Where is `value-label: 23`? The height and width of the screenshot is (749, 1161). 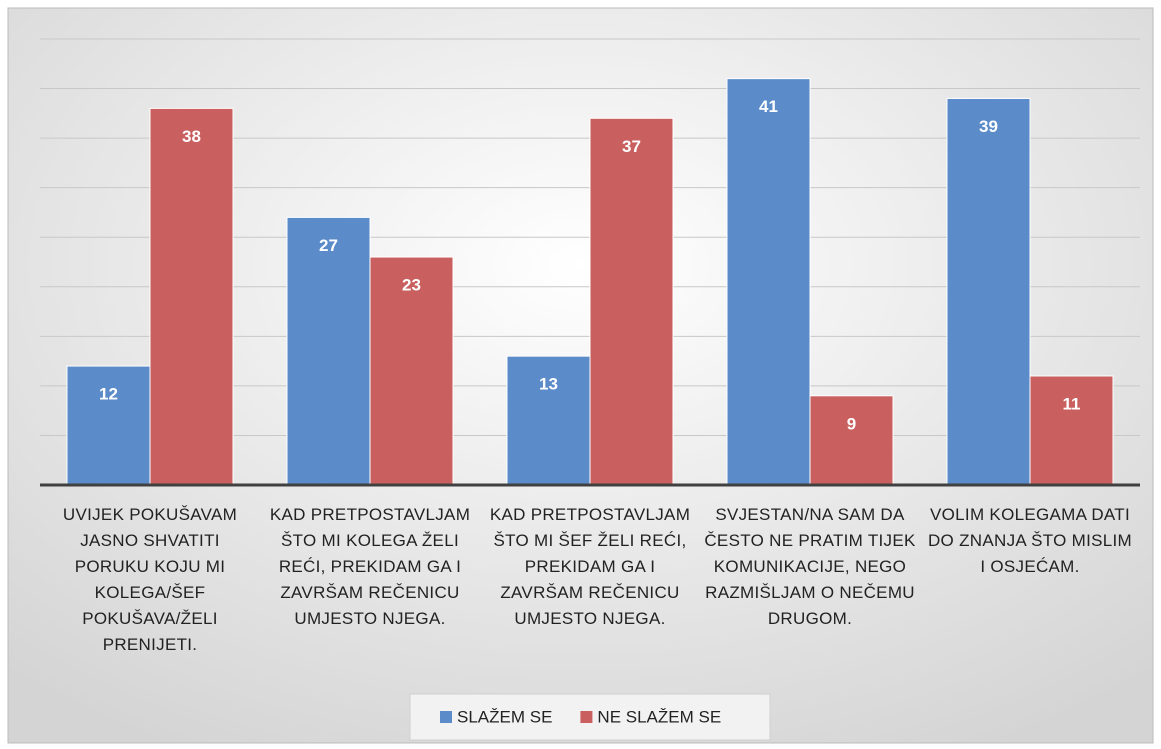 value-label: 23 is located at coordinates (411, 285).